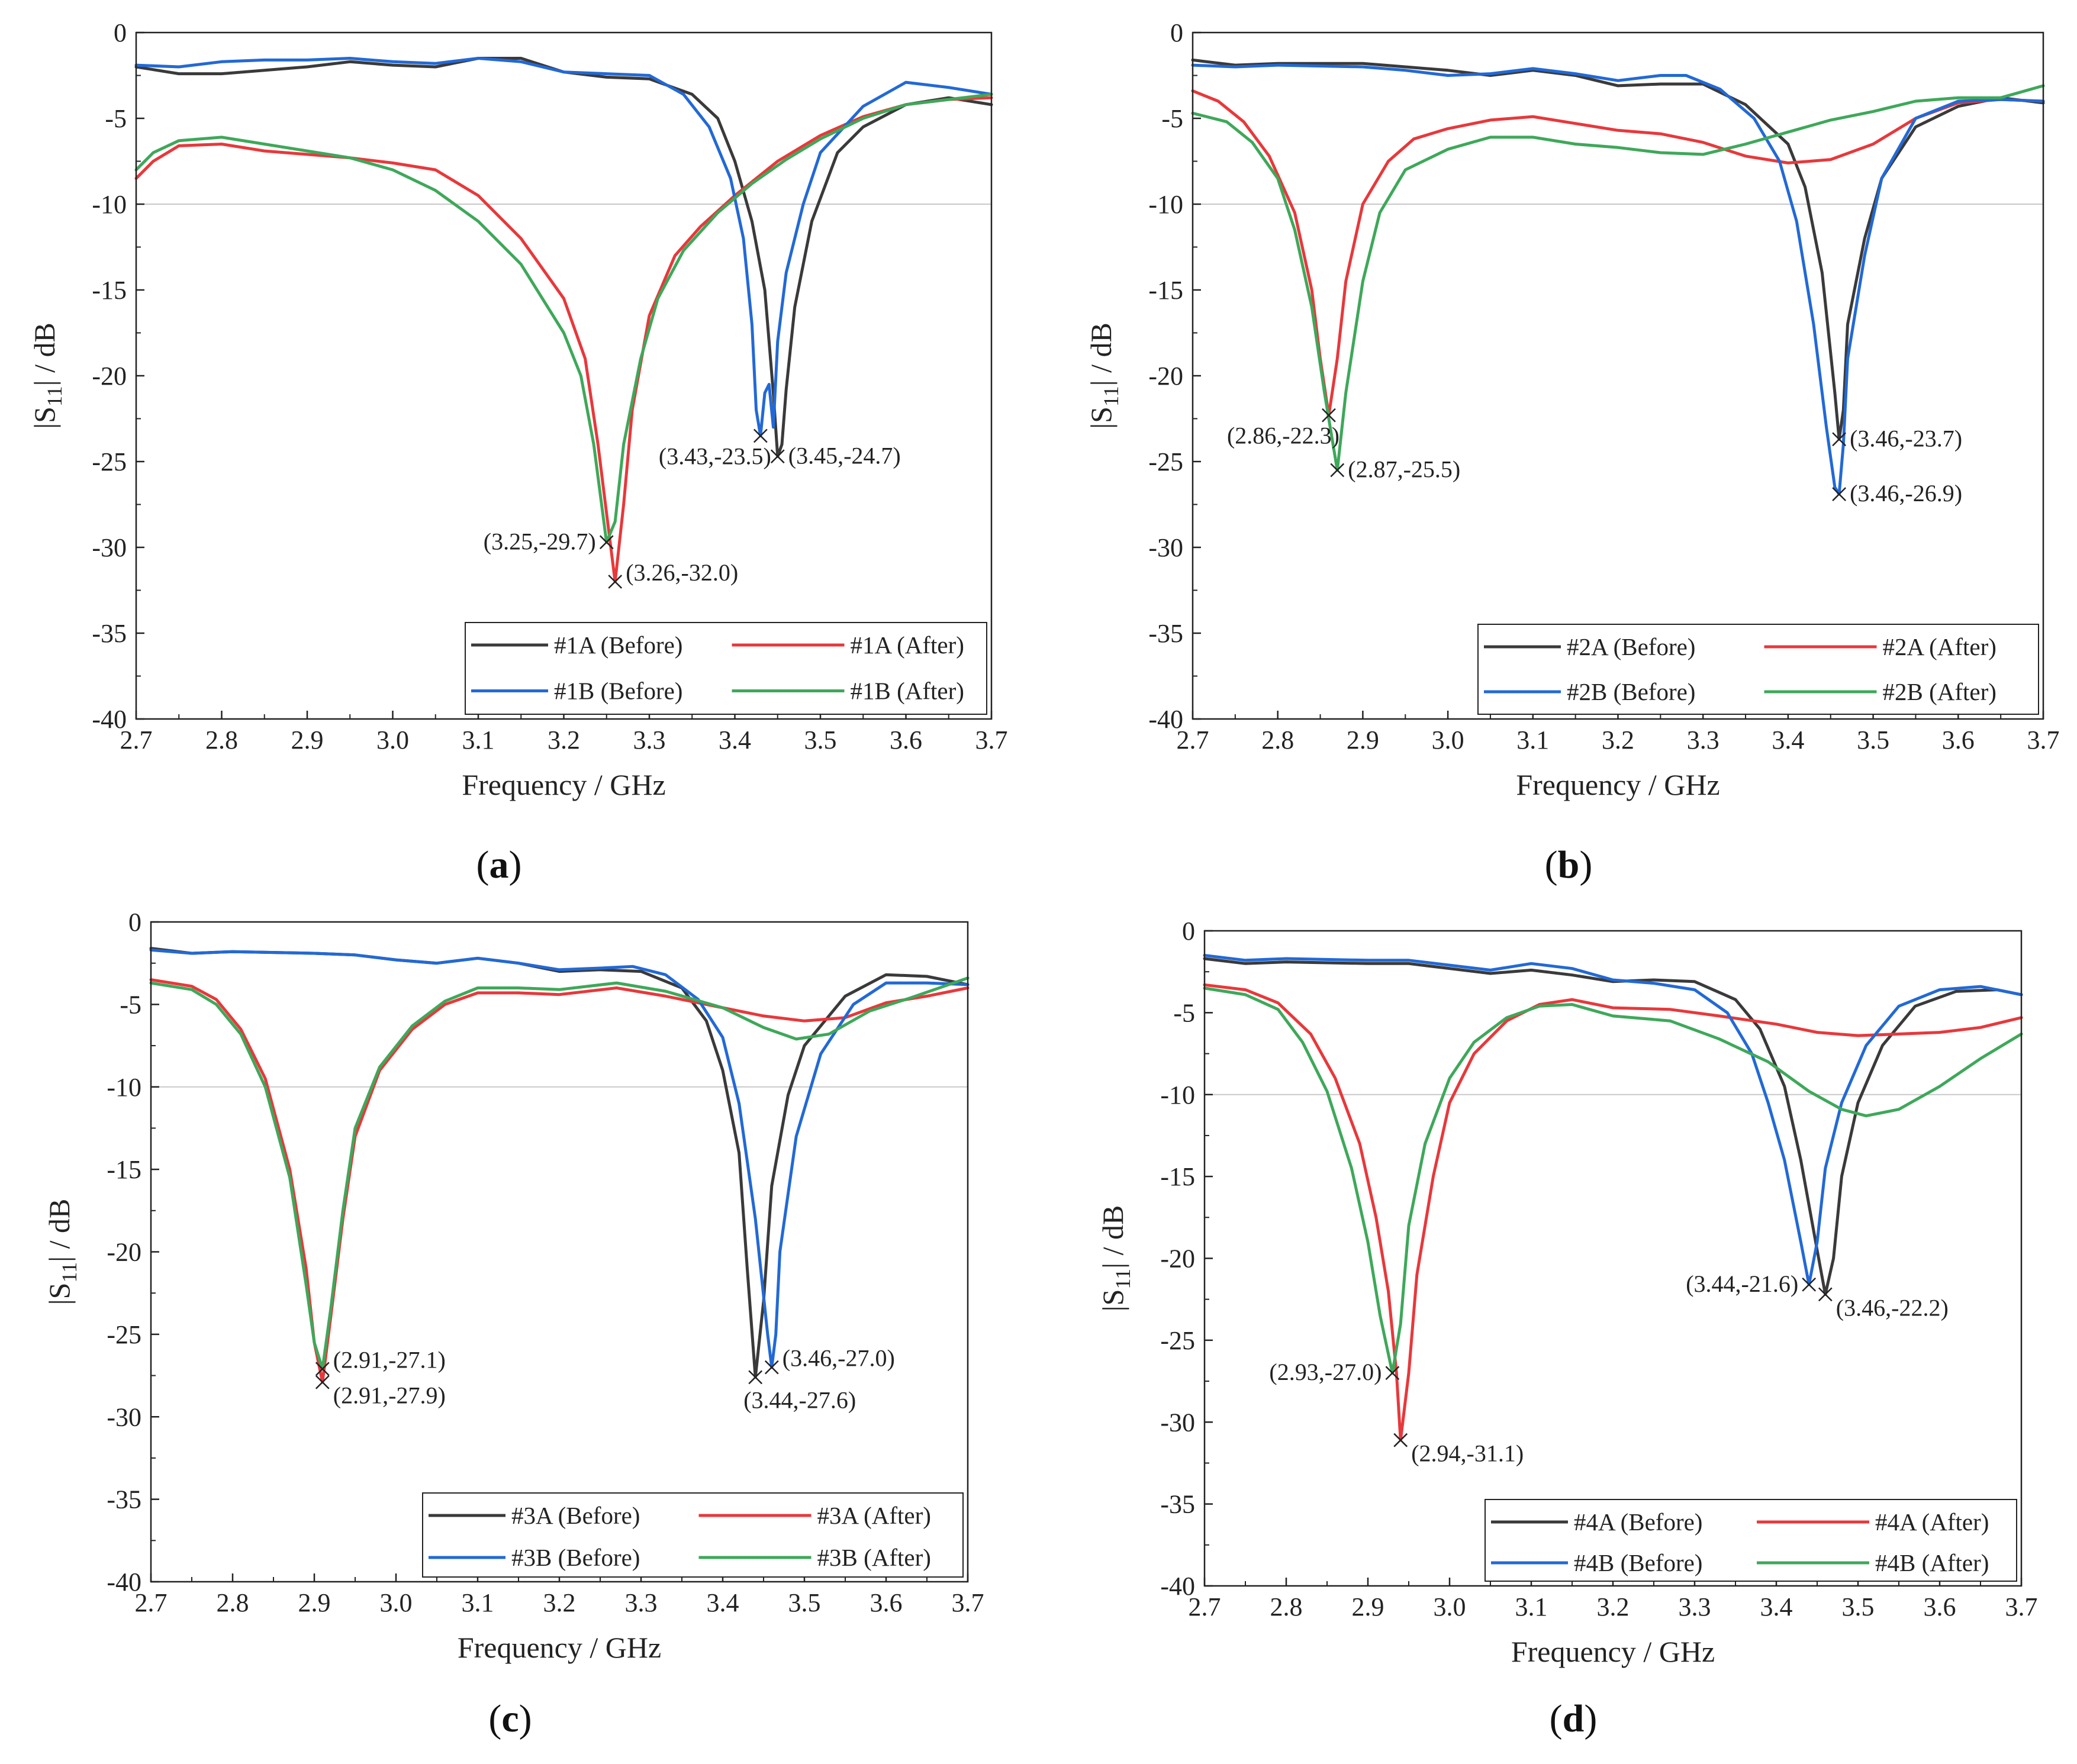 The width and height of the screenshot is (2077, 1764). What do you see at coordinates (1906, 438) in the screenshot?
I see `peak-annotation: (3.46,-23.7)` at bounding box center [1906, 438].